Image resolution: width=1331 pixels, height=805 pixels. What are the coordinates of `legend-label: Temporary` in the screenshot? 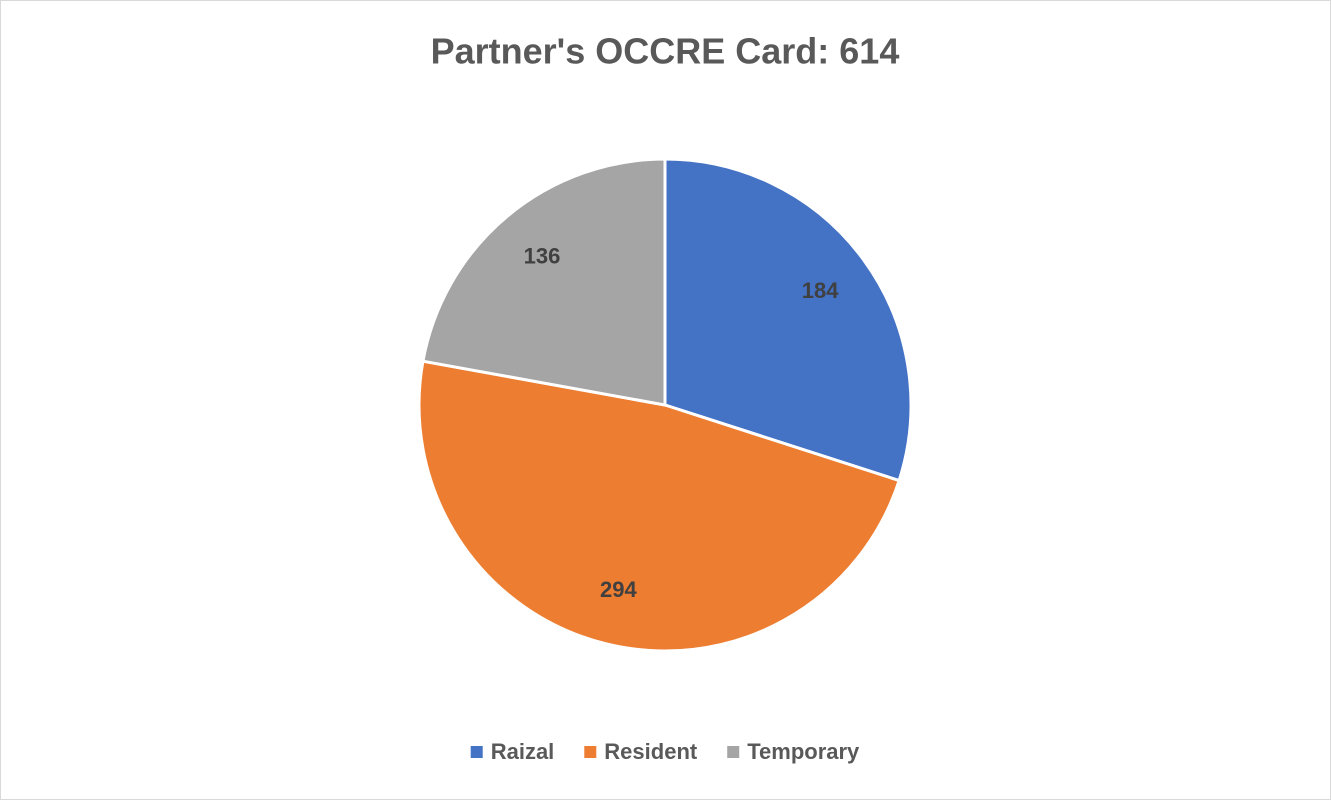 It's located at (803, 751).